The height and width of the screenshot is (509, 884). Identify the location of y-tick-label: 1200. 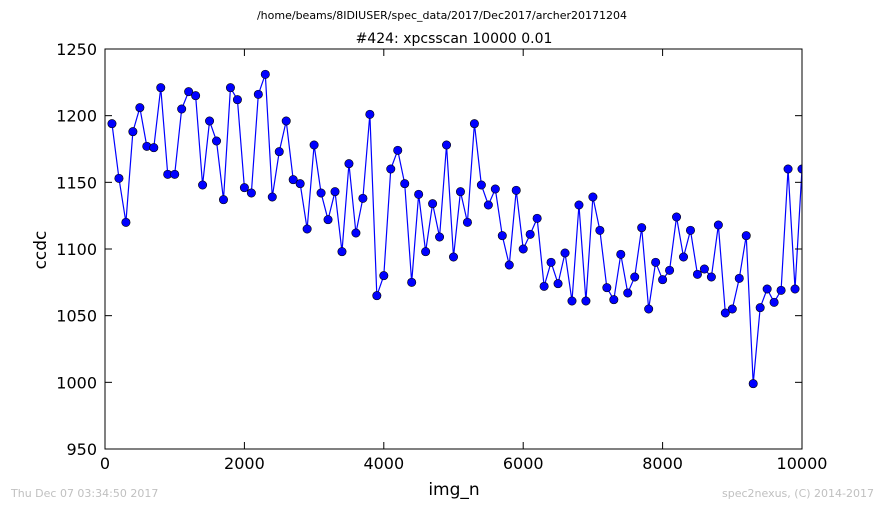
(76, 116).